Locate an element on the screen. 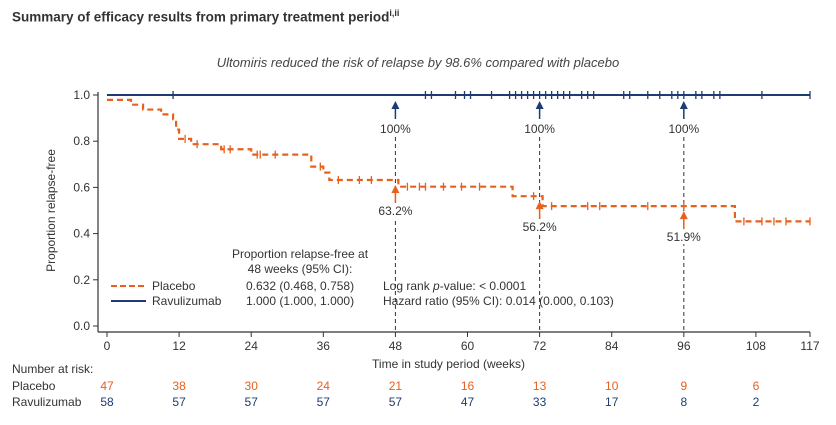 The width and height of the screenshot is (836, 425). x-tick-label: 48 is located at coordinates (396, 346).